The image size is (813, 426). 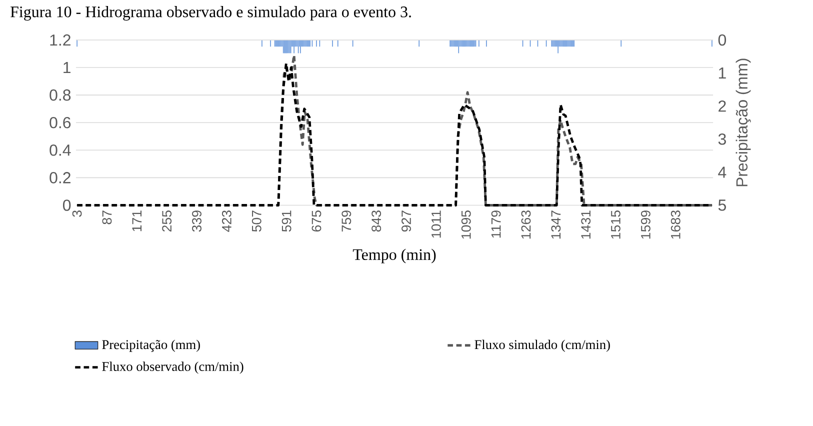 I want to click on y2-tick-label: 0, so click(x=722, y=40).